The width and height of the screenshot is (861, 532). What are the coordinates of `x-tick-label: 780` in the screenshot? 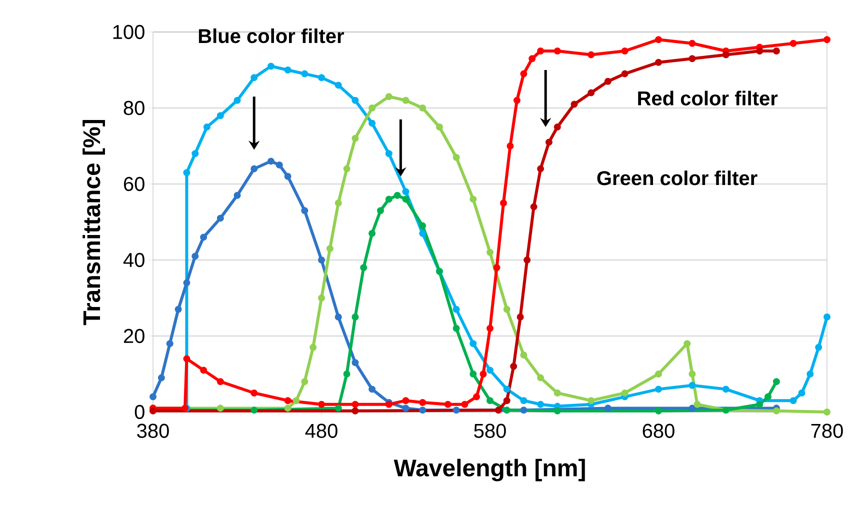 It's located at (827, 431).